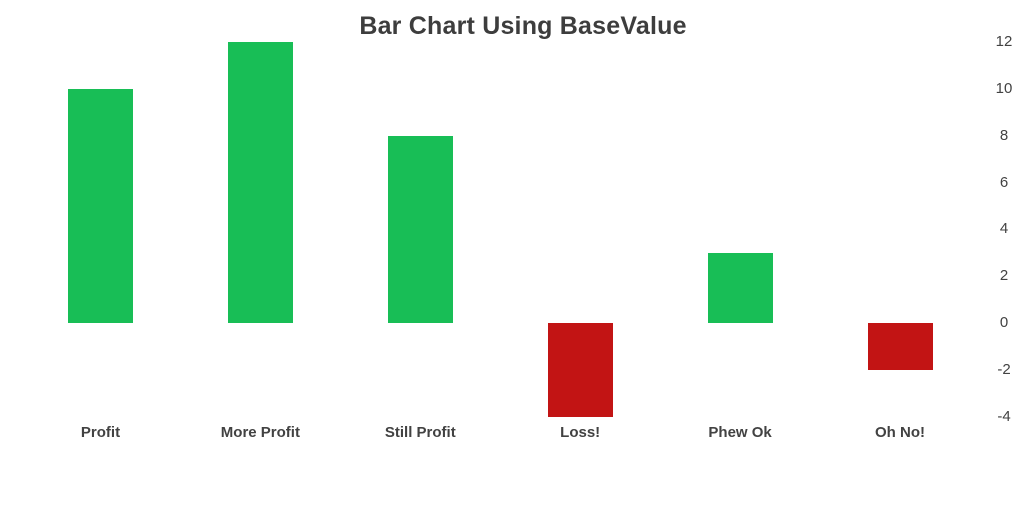  Describe the element at coordinates (260, 182) in the screenshot. I see `bar-more-profit` at that location.